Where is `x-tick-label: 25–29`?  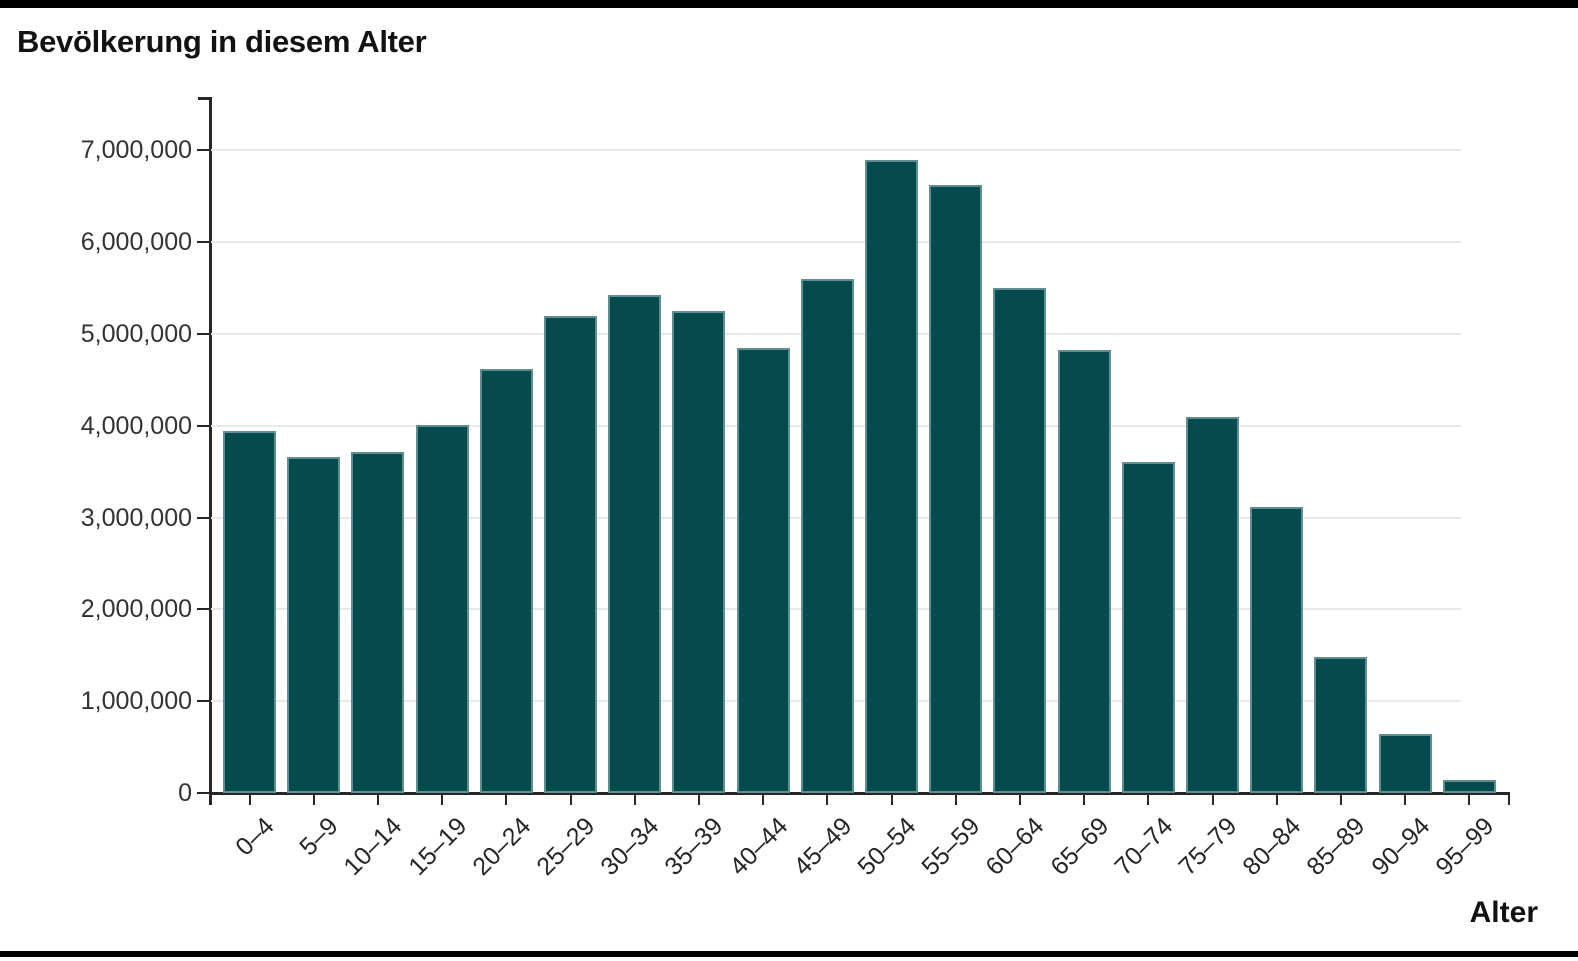
x-tick-label: 25–29 is located at coordinates (566, 846).